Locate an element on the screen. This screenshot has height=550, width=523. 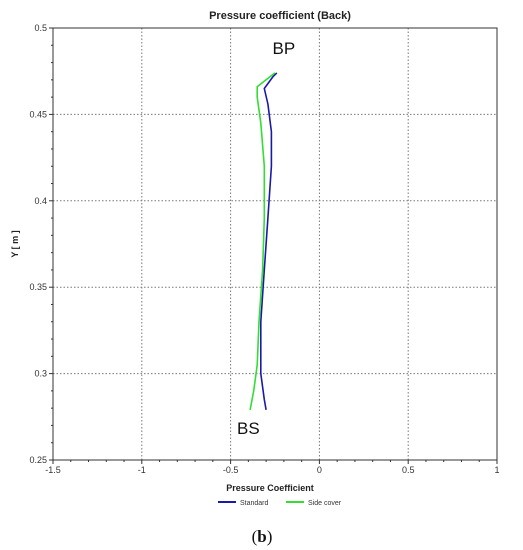
x-tick-label: -1.5 is located at coordinates (53, 470).